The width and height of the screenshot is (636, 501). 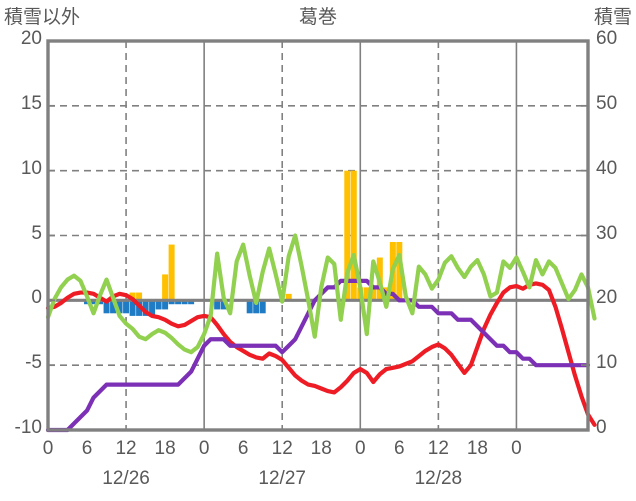 I want to click on day-label: 12/27, so click(x=282, y=478).